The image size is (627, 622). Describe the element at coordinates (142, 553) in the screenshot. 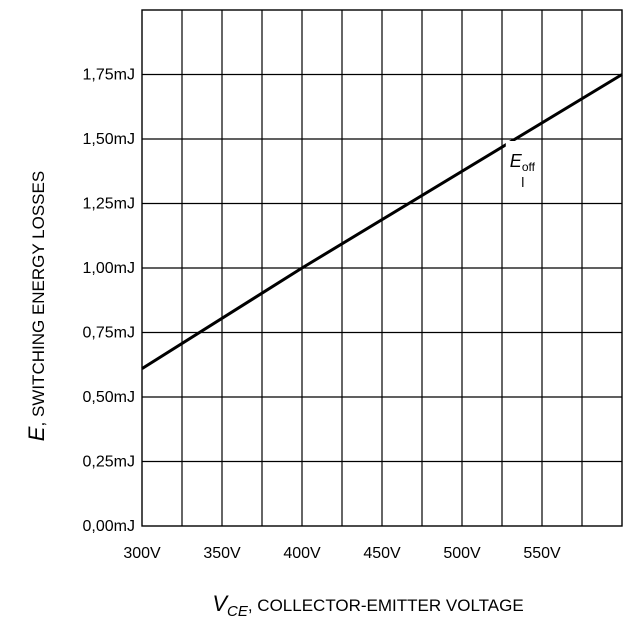

I see `x-tick-label: 300V` at that location.